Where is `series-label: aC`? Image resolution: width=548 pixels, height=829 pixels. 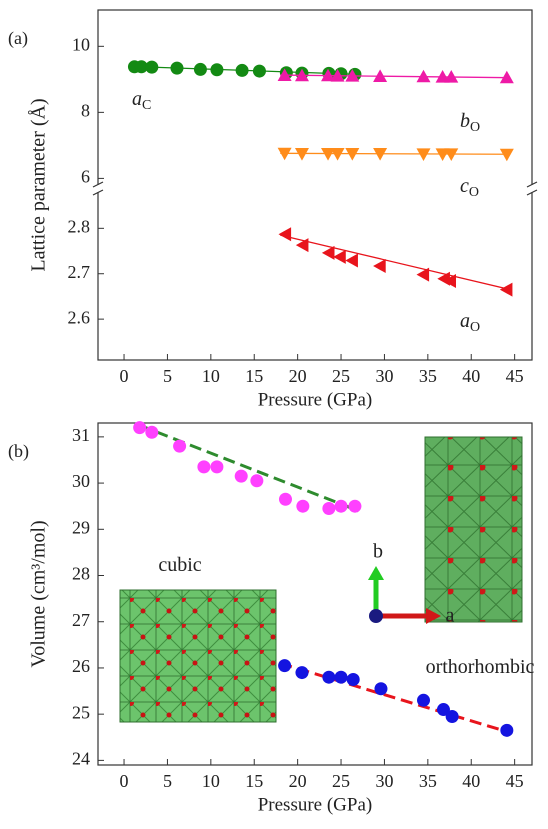 series-label: aC is located at coordinates (141, 101).